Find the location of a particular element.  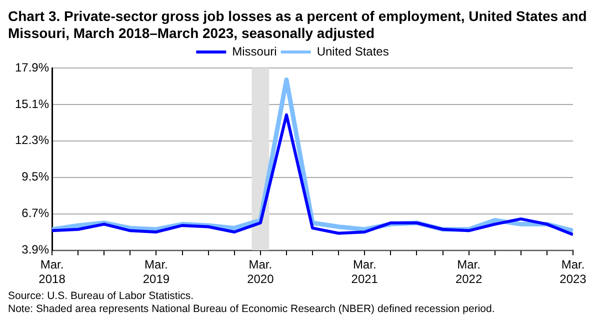

x-tick-label: Mar. 2018 is located at coordinates (52, 272).